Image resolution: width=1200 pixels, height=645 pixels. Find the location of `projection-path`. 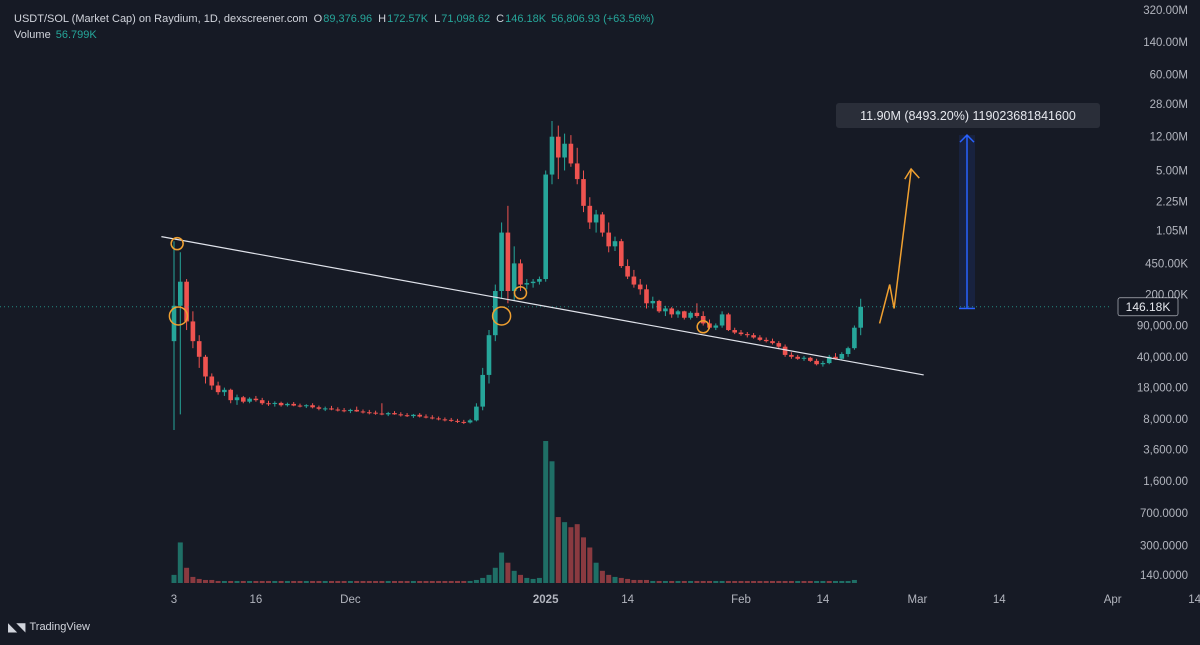

projection-path is located at coordinates (895, 247).